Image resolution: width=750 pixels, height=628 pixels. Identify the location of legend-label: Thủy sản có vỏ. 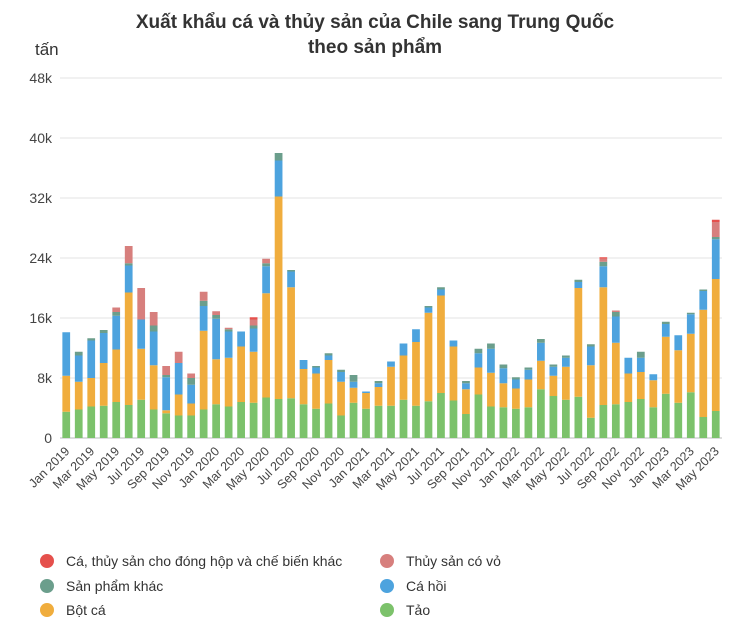
(453, 561).